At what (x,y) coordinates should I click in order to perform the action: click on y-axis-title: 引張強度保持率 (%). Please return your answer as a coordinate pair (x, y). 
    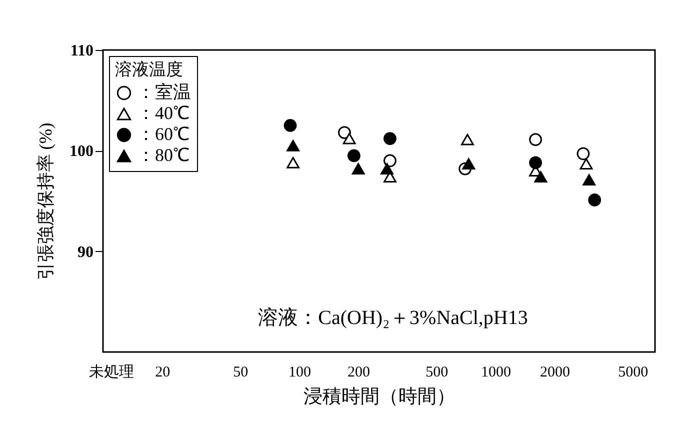
    Looking at the image, I should click on (46, 201).